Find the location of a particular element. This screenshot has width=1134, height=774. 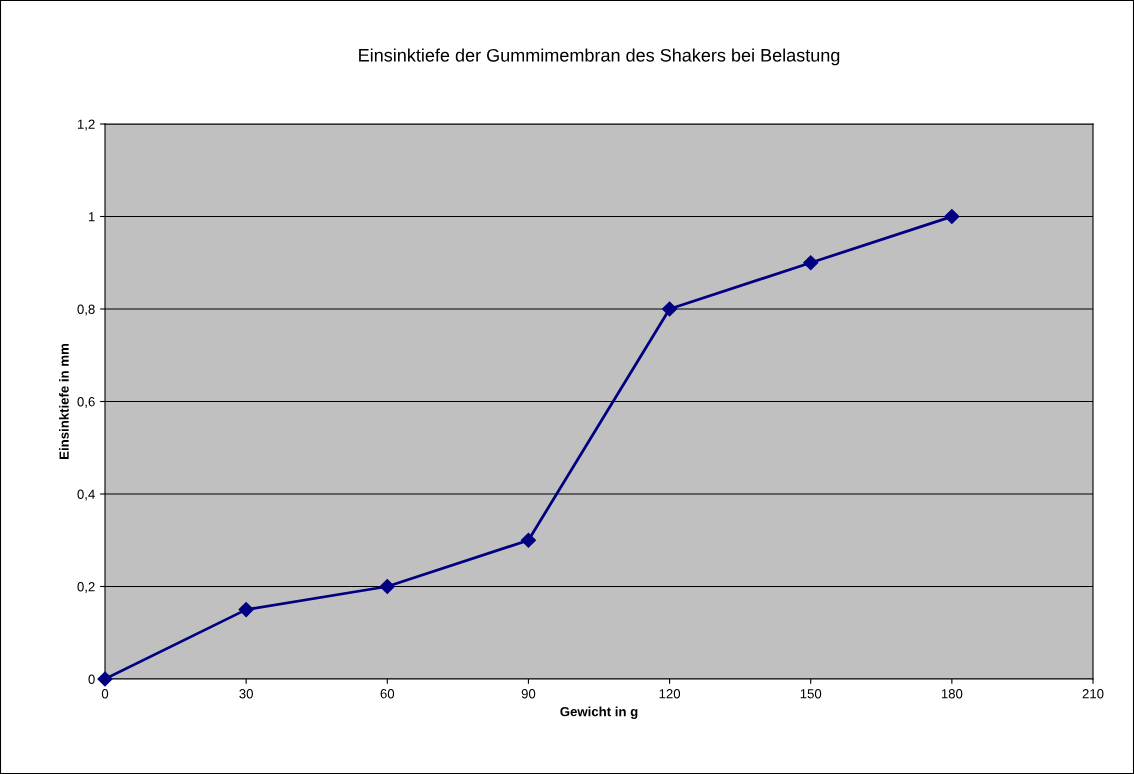

y-tick-label: 0,4 is located at coordinates (86, 495).